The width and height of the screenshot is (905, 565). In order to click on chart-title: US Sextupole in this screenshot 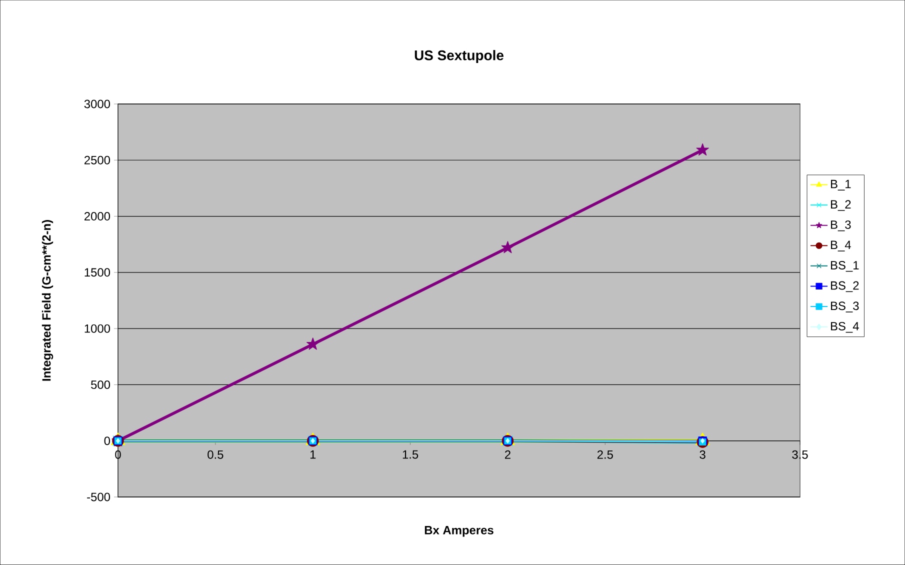, I will do `click(459, 57)`.